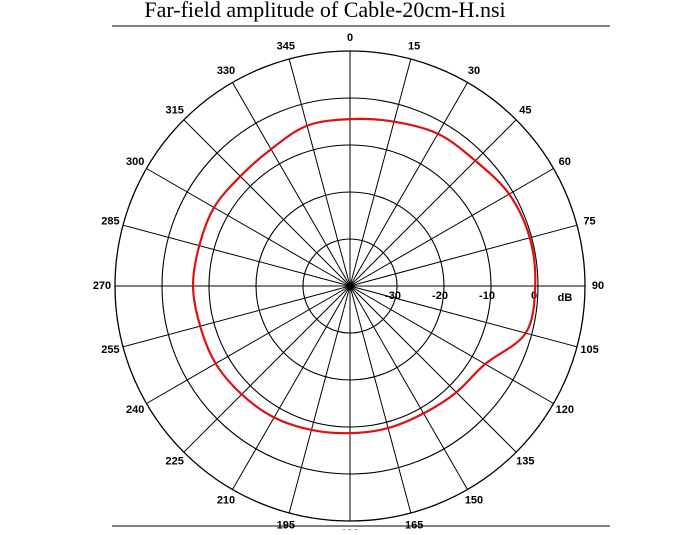 The image size is (700, 535). Describe the element at coordinates (110, 350) in the screenshot. I see `angle-label: 255` at that location.